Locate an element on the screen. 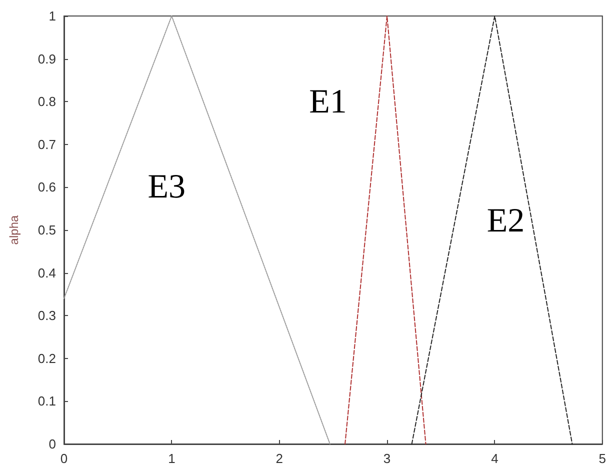 The width and height of the screenshot is (609, 472). x-tick-label: 0 is located at coordinates (64, 458).